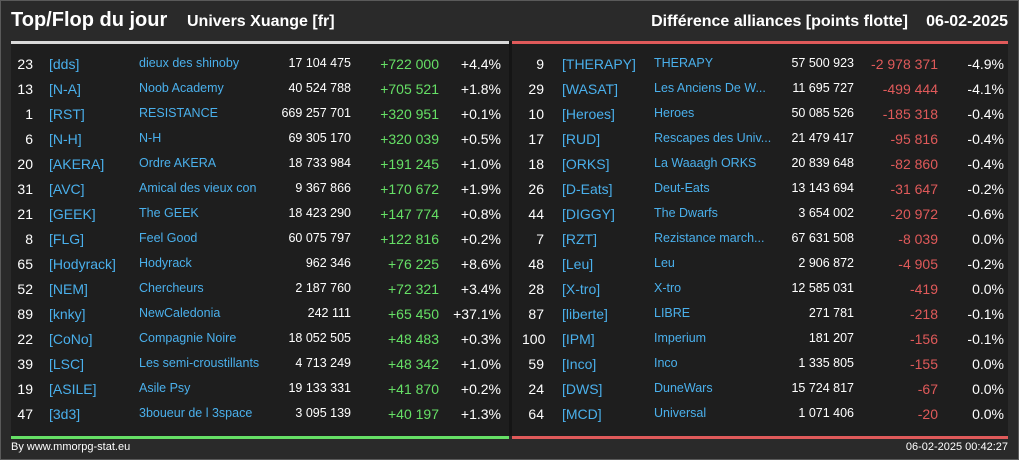 This screenshot has height=460, width=1019. I want to click on points-cell: 15 724 817, so click(822, 388).